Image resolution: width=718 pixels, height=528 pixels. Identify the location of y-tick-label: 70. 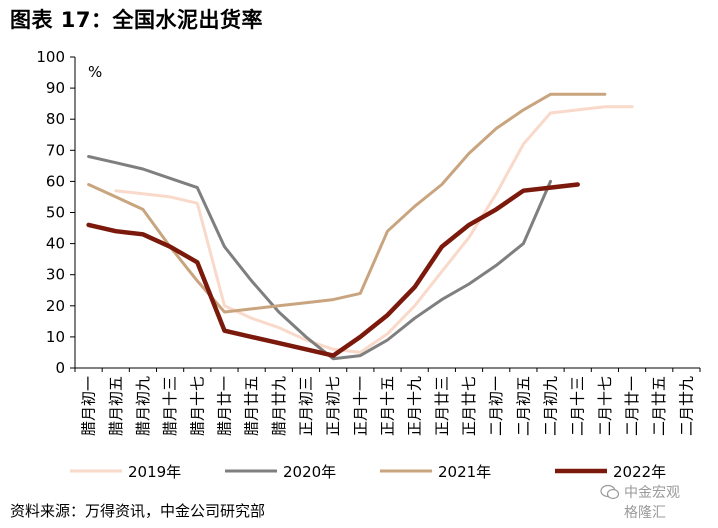
(55, 150).